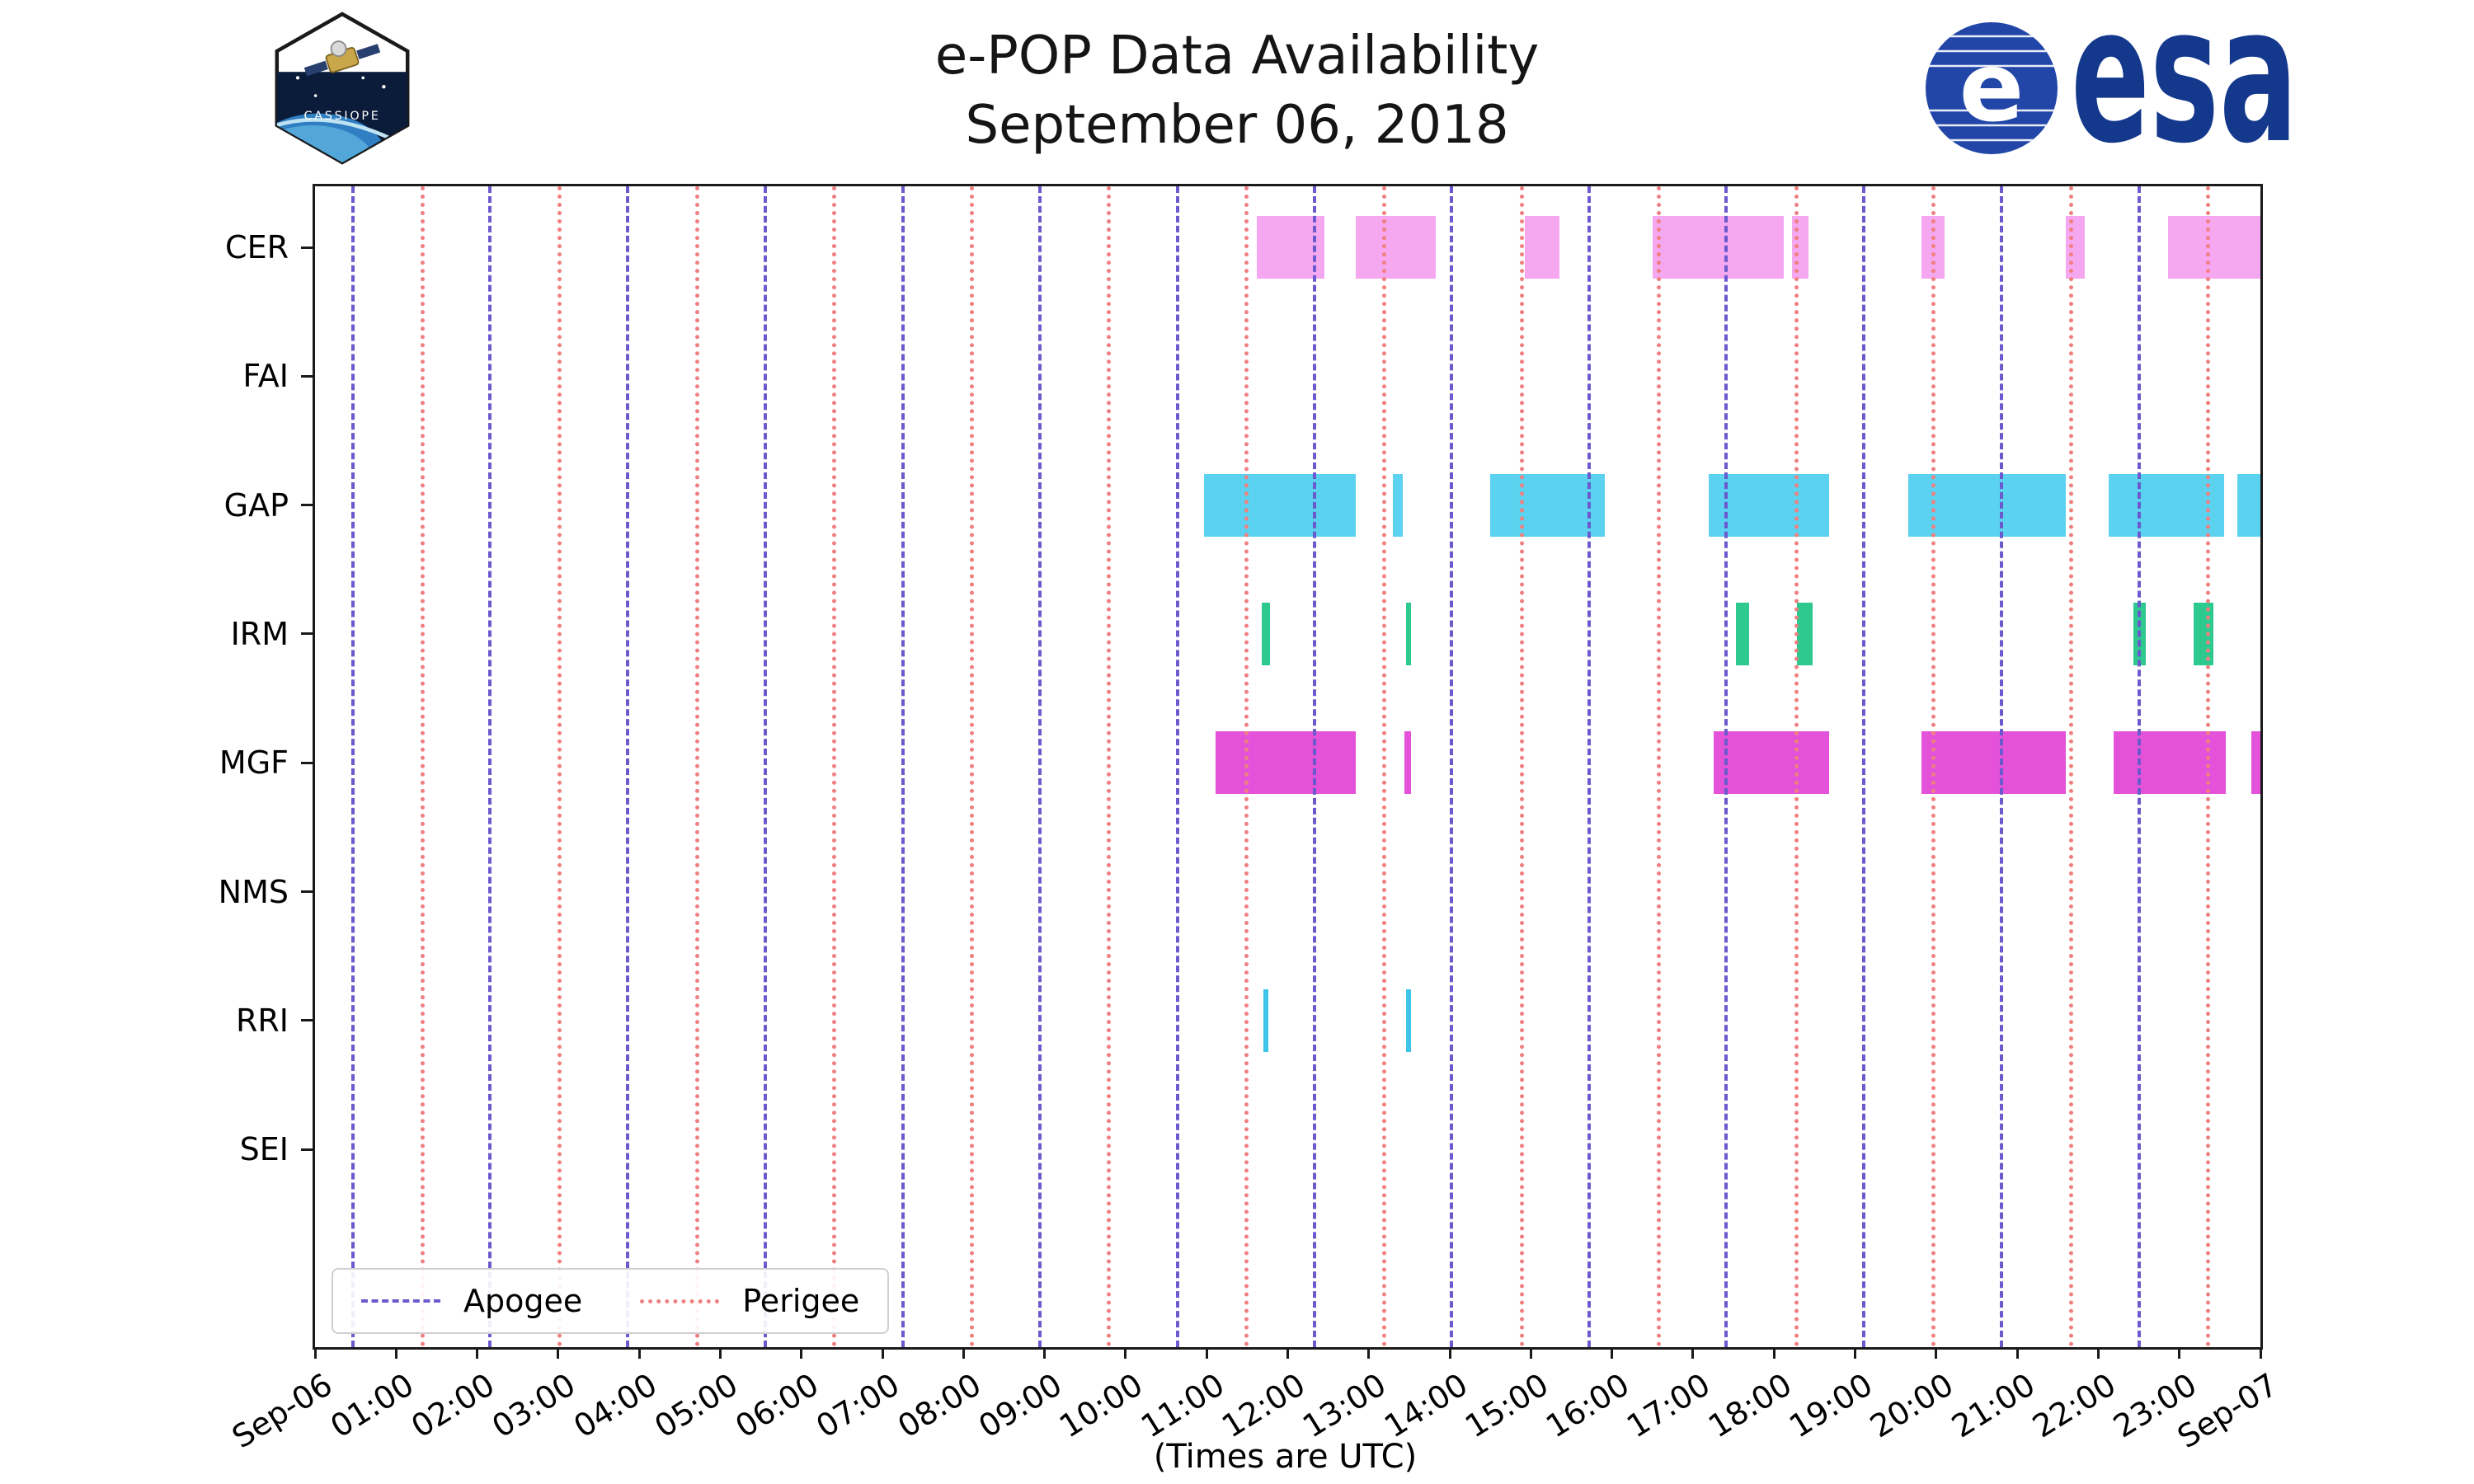  I want to click on xtick-label-17-00: 17:00, so click(1668, 1405).